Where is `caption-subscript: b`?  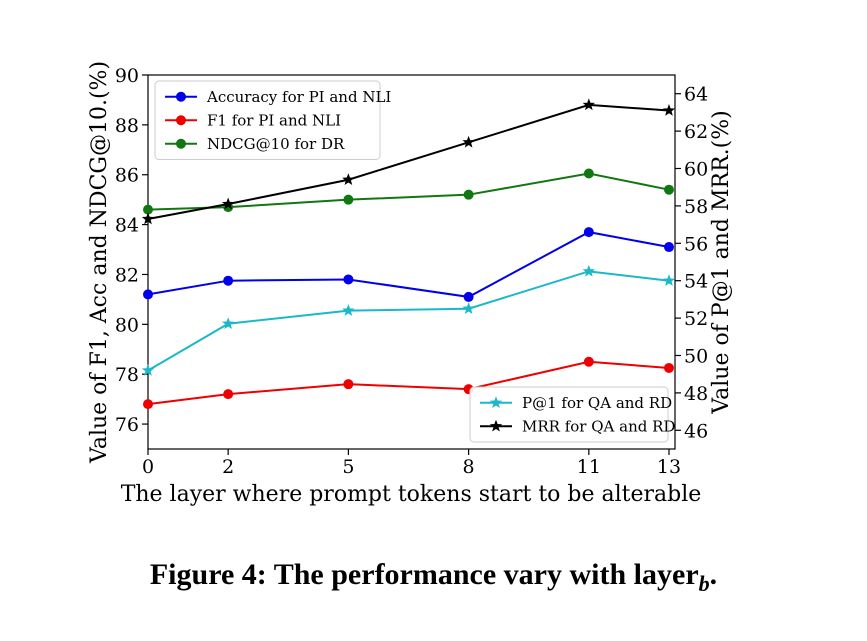
caption-subscript: b is located at coordinates (704, 583).